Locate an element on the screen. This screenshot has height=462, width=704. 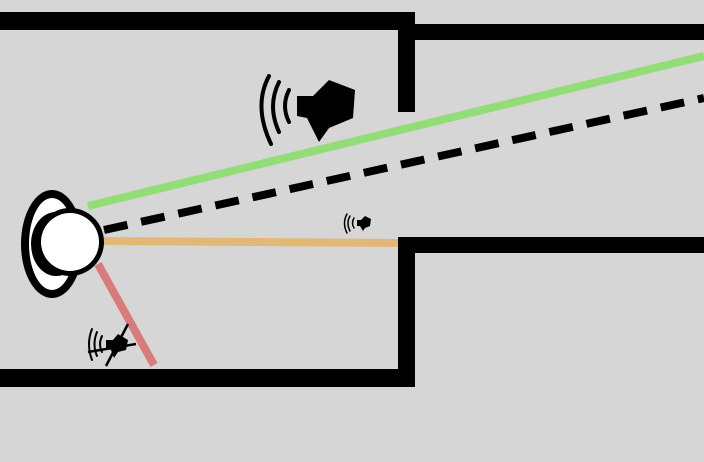
listener-head-icon is located at coordinates (62, 244).